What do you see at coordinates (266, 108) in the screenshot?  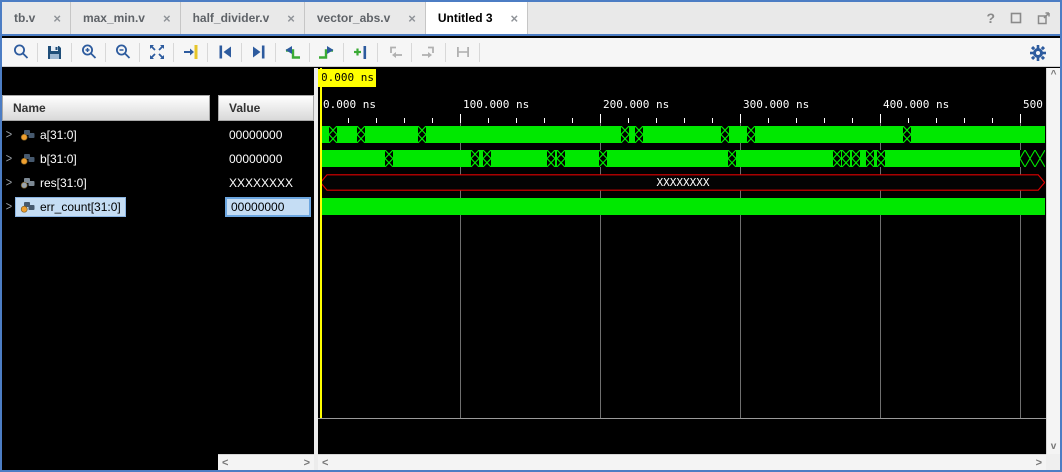 I see `value-column-header: Value` at bounding box center [266, 108].